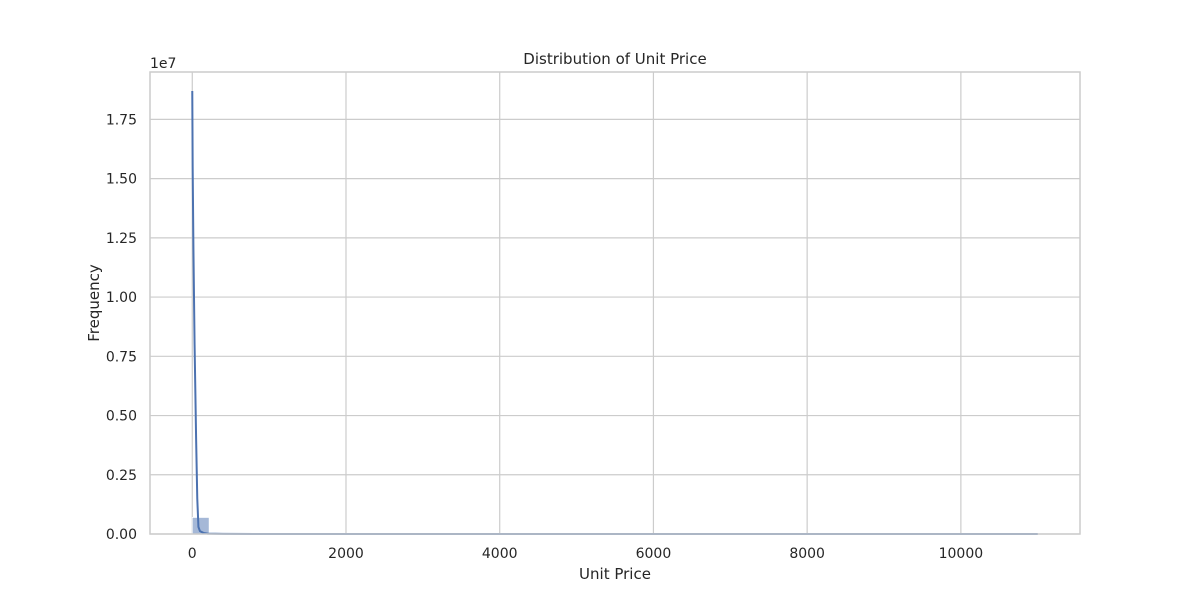 The width and height of the screenshot is (1200, 600). I want to click on y-tick-label: 1.00, so click(121, 298).